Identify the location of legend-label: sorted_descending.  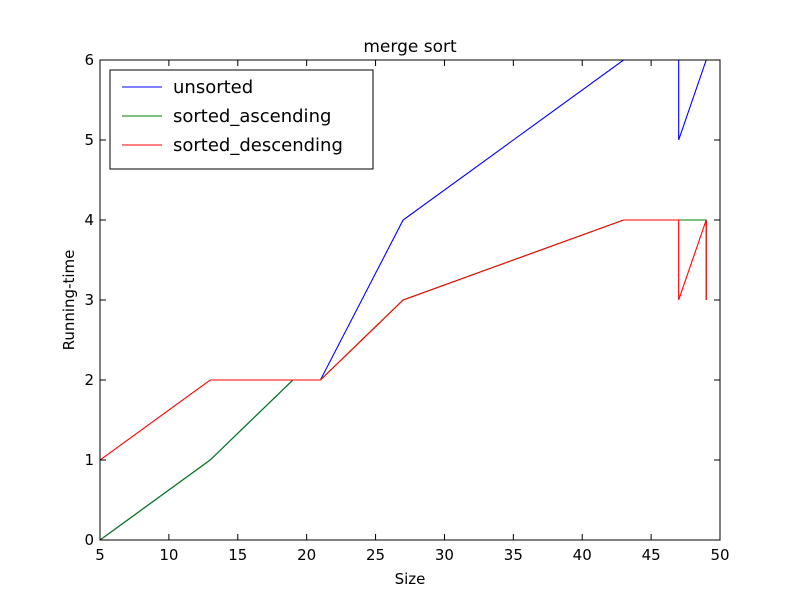
(258, 145).